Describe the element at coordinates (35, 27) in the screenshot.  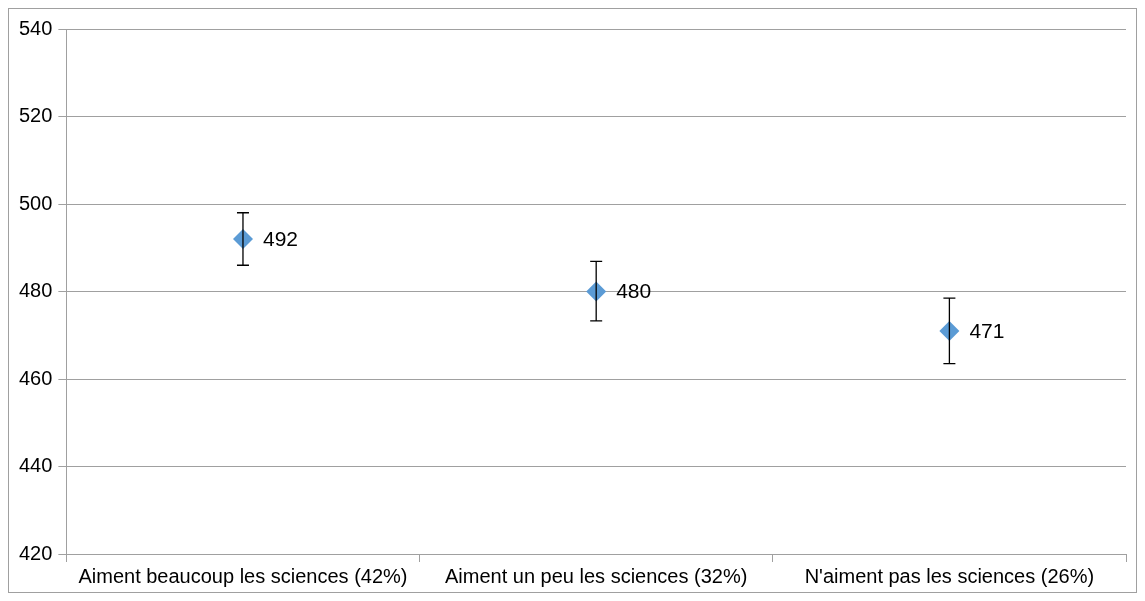
I see `y-tick-label: 540` at that location.